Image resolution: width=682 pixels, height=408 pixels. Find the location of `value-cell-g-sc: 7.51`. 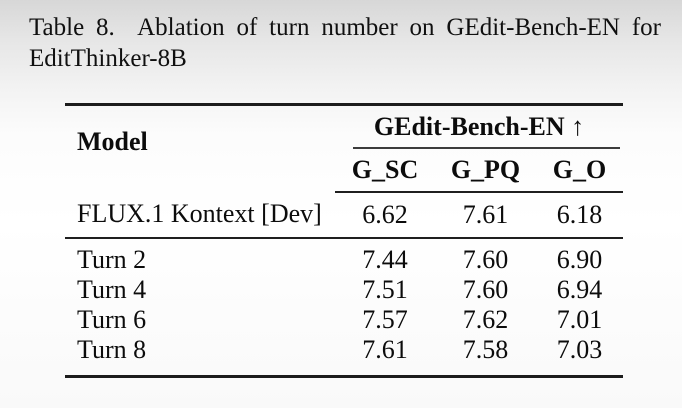

value-cell-g-sc: 7.51 is located at coordinates (385, 289).